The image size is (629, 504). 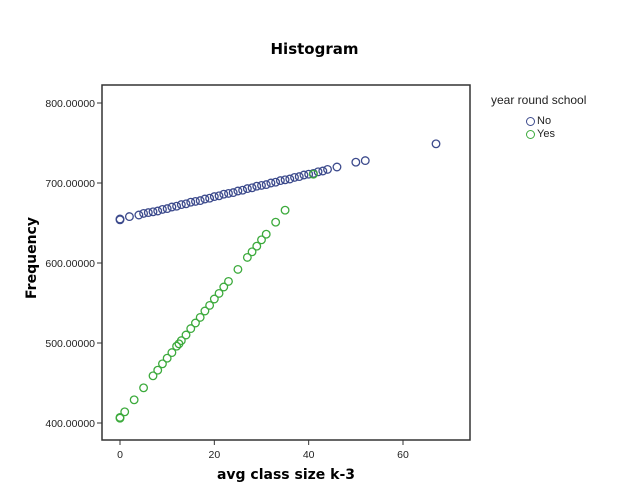 I want to click on legend-marker-yes-icon, so click(x=530, y=134).